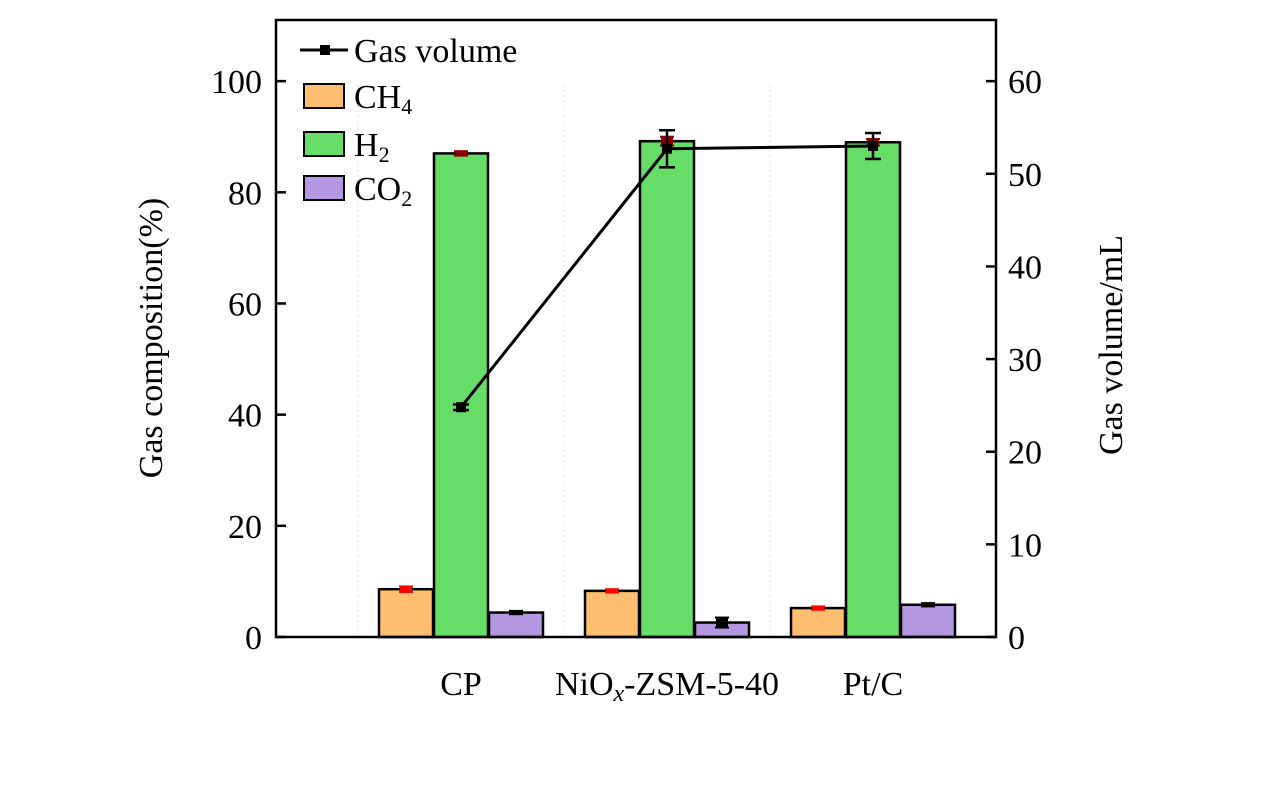 The height and width of the screenshot is (787, 1276). Describe the element at coordinates (383, 191) in the screenshot. I see `legend-label-co2: CO2` at that location.